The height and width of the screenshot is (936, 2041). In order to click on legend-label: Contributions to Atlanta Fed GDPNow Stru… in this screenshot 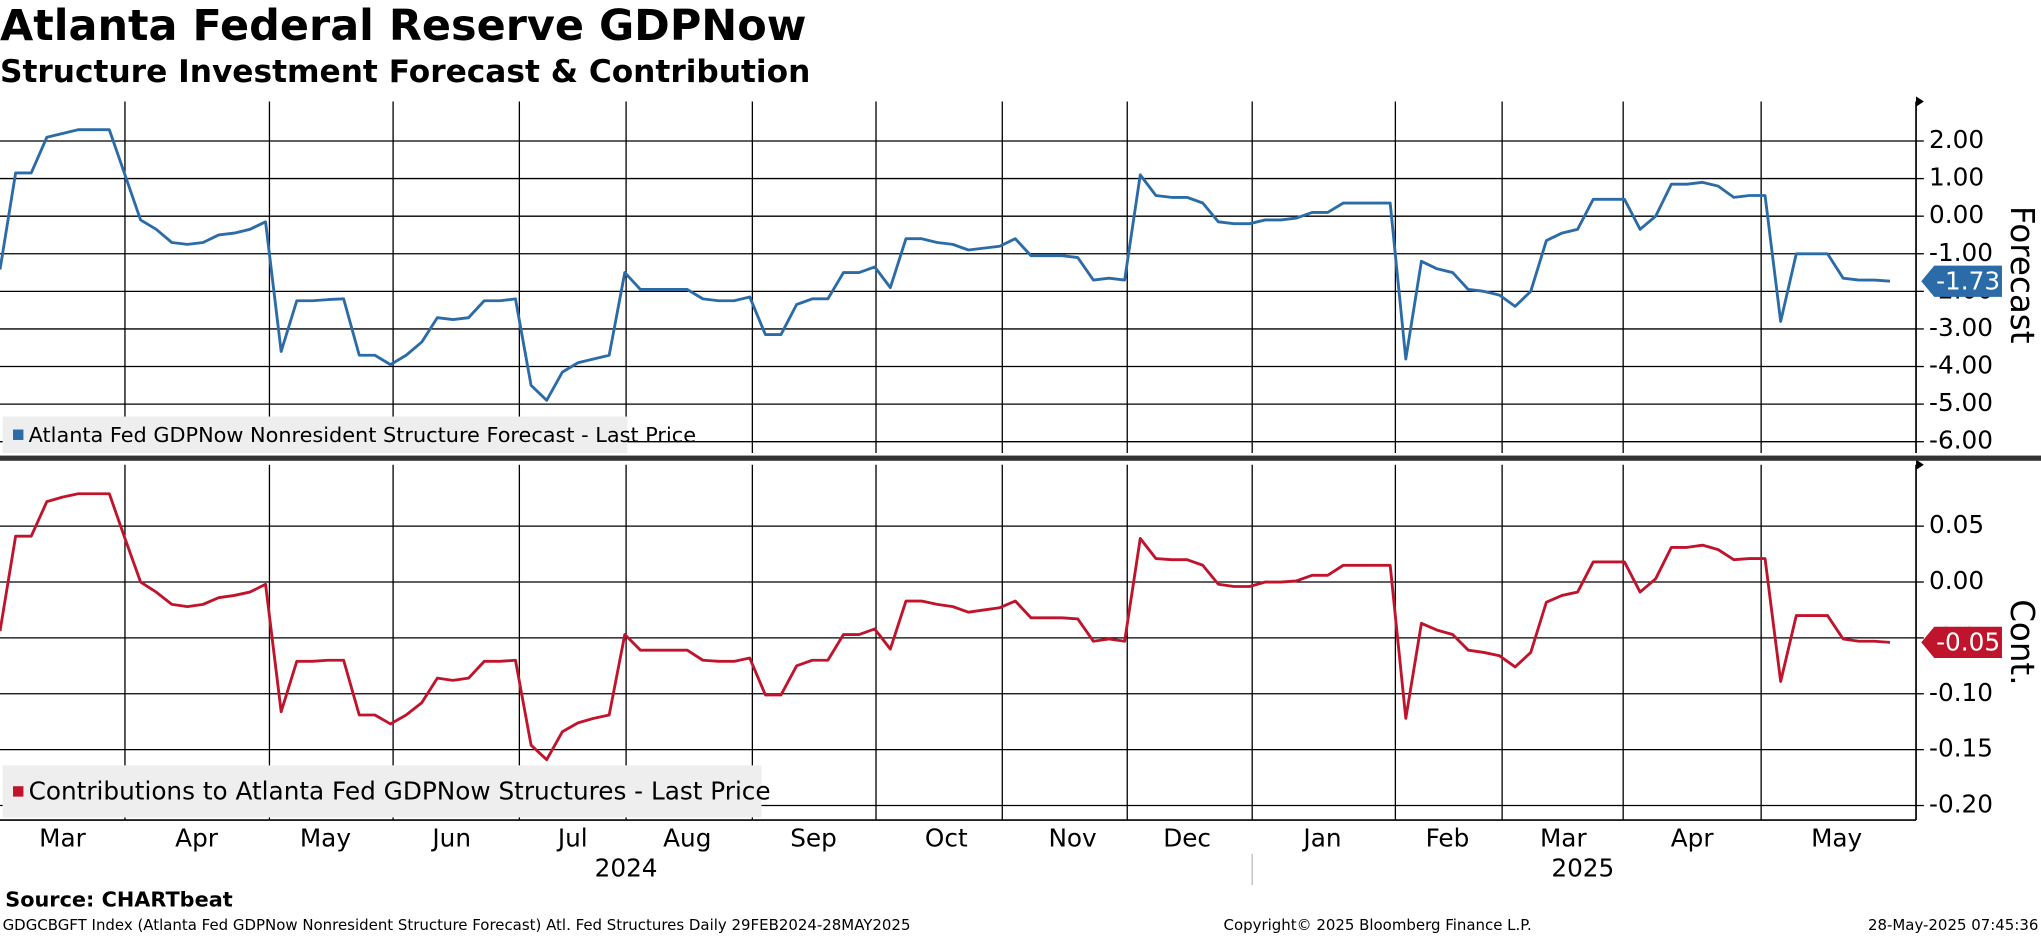, I will do `click(400, 791)`.